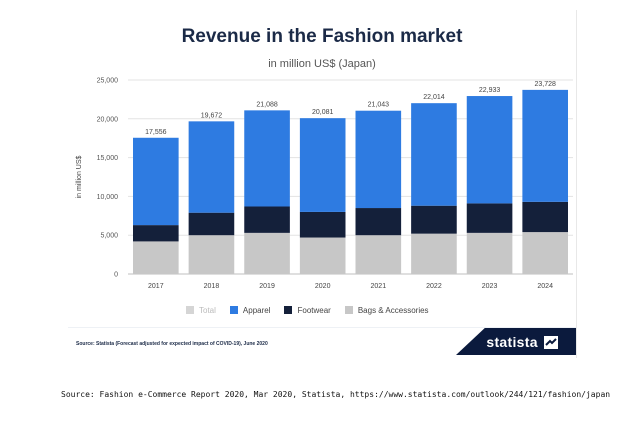 This screenshot has width=624, height=423. What do you see at coordinates (79, 176) in the screenshot?
I see `y-axis-label: in million US$` at bounding box center [79, 176].